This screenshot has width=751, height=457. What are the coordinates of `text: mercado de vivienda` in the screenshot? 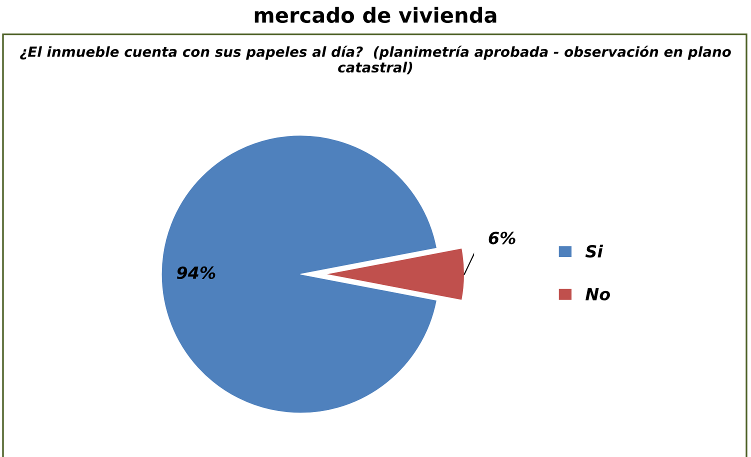 It's located at (375, 14).